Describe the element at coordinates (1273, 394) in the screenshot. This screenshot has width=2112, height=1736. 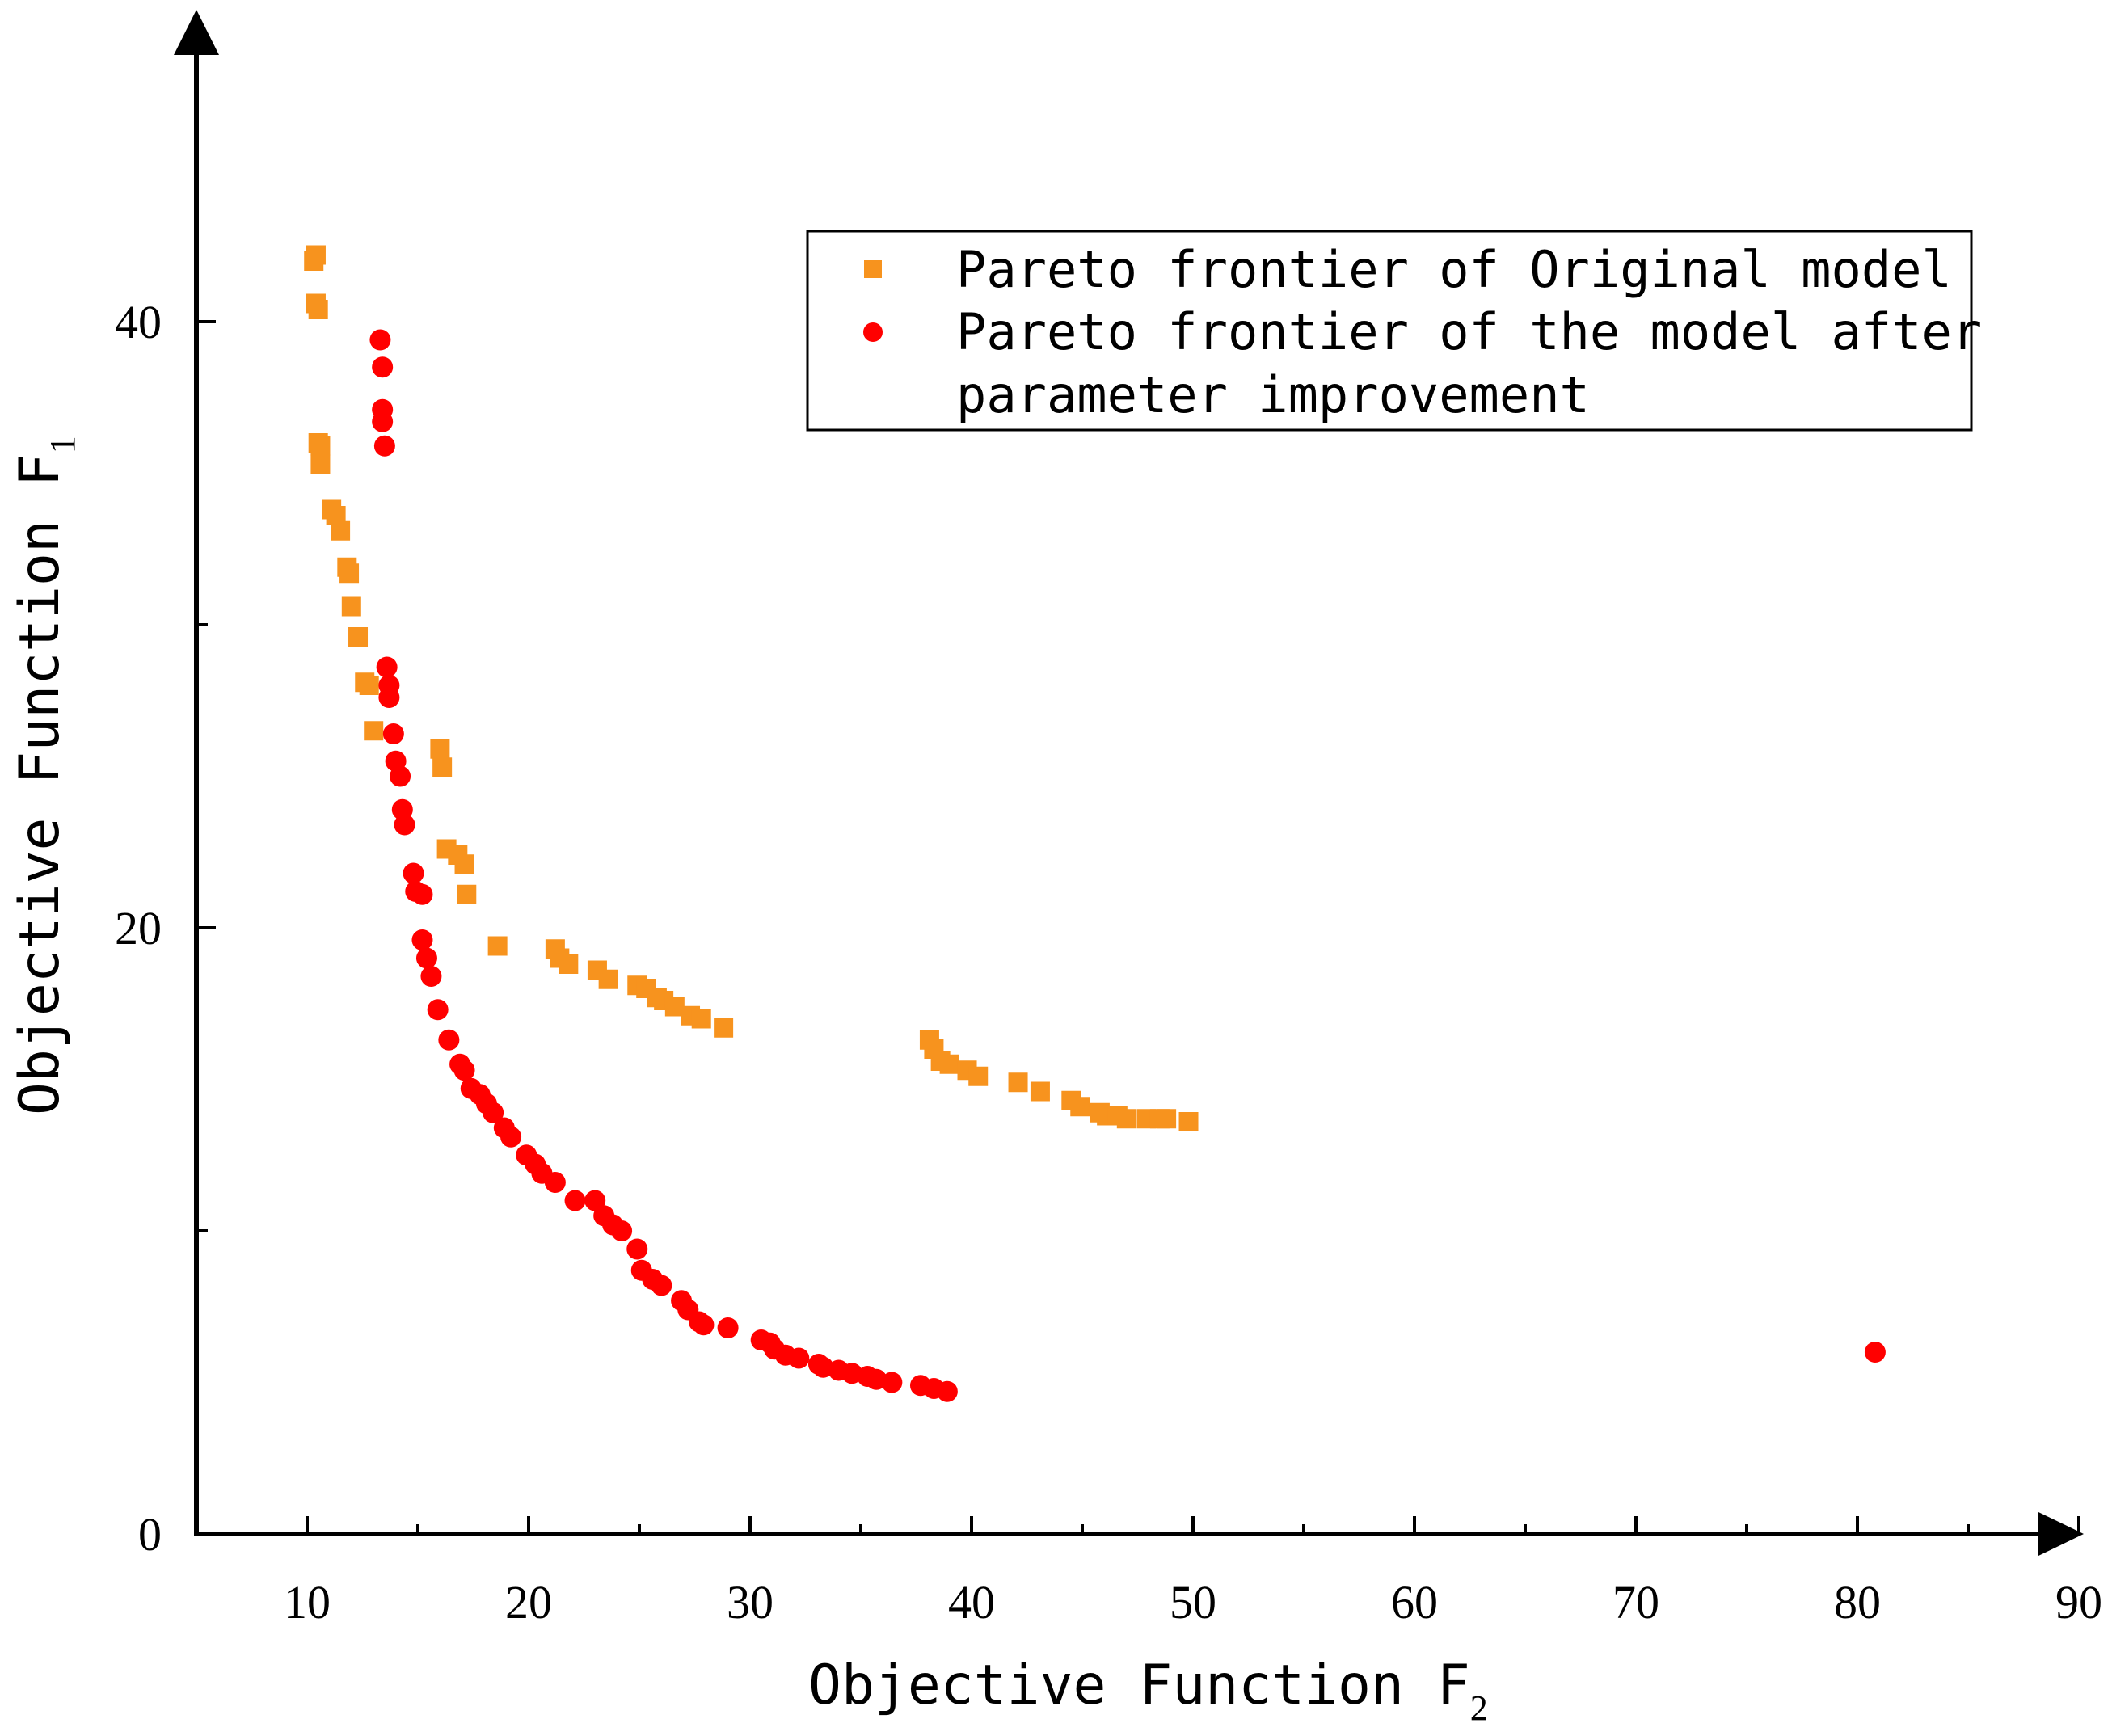
I see `legend-entry-improved-line2: parameter improvement` at that location.